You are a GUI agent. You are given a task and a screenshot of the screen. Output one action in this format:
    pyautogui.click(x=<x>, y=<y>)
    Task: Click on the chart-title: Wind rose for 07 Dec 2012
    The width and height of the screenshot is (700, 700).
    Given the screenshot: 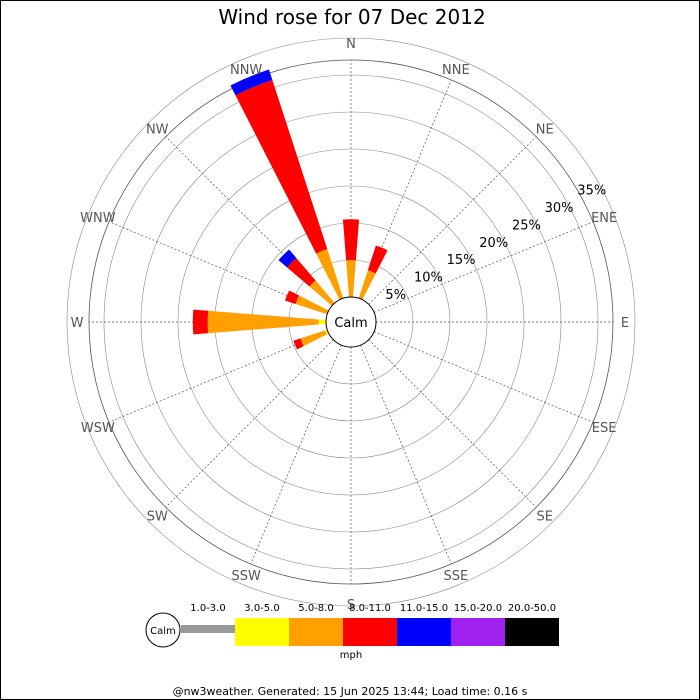 What is the action you would take?
    pyautogui.click(x=351, y=17)
    